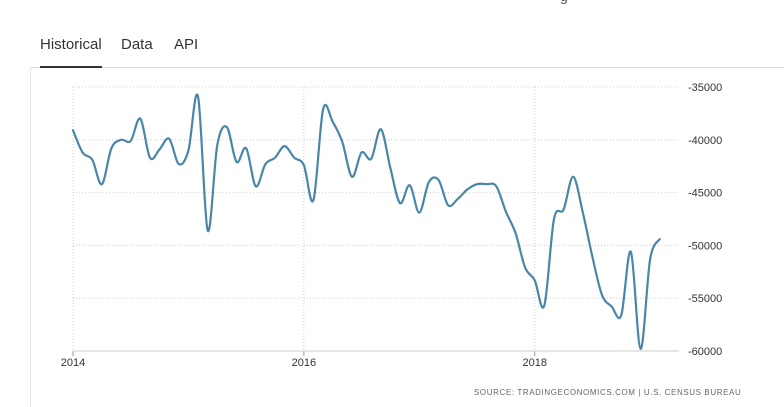 This screenshot has height=407, width=784. What do you see at coordinates (186, 44) in the screenshot?
I see `tab-api: API` at bounding box center [186, 44].